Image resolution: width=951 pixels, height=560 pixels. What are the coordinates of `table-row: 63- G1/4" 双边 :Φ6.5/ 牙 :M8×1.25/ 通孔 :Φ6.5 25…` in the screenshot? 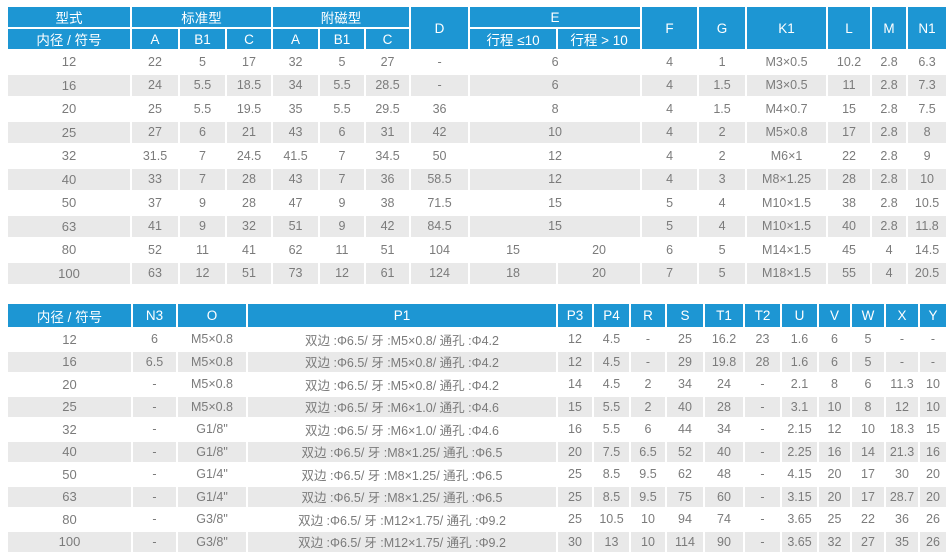 It's located at (477, 496).